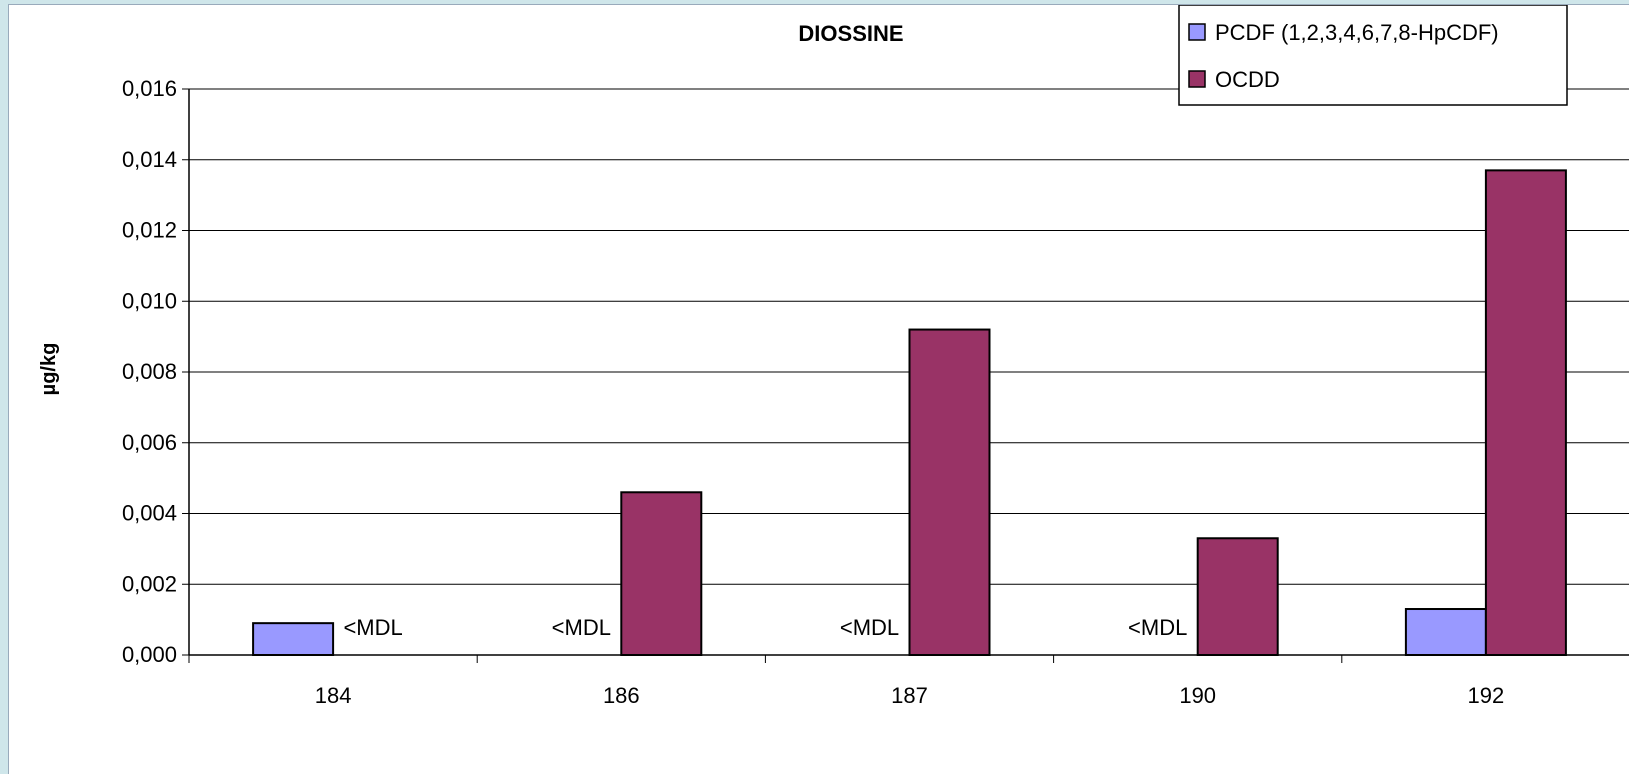 The height and width of the screenshot is (774, 1629). Describe the element at coordinates (49, 369) in the screenshot. I see `y-axis-label: µg/kg` at that location.